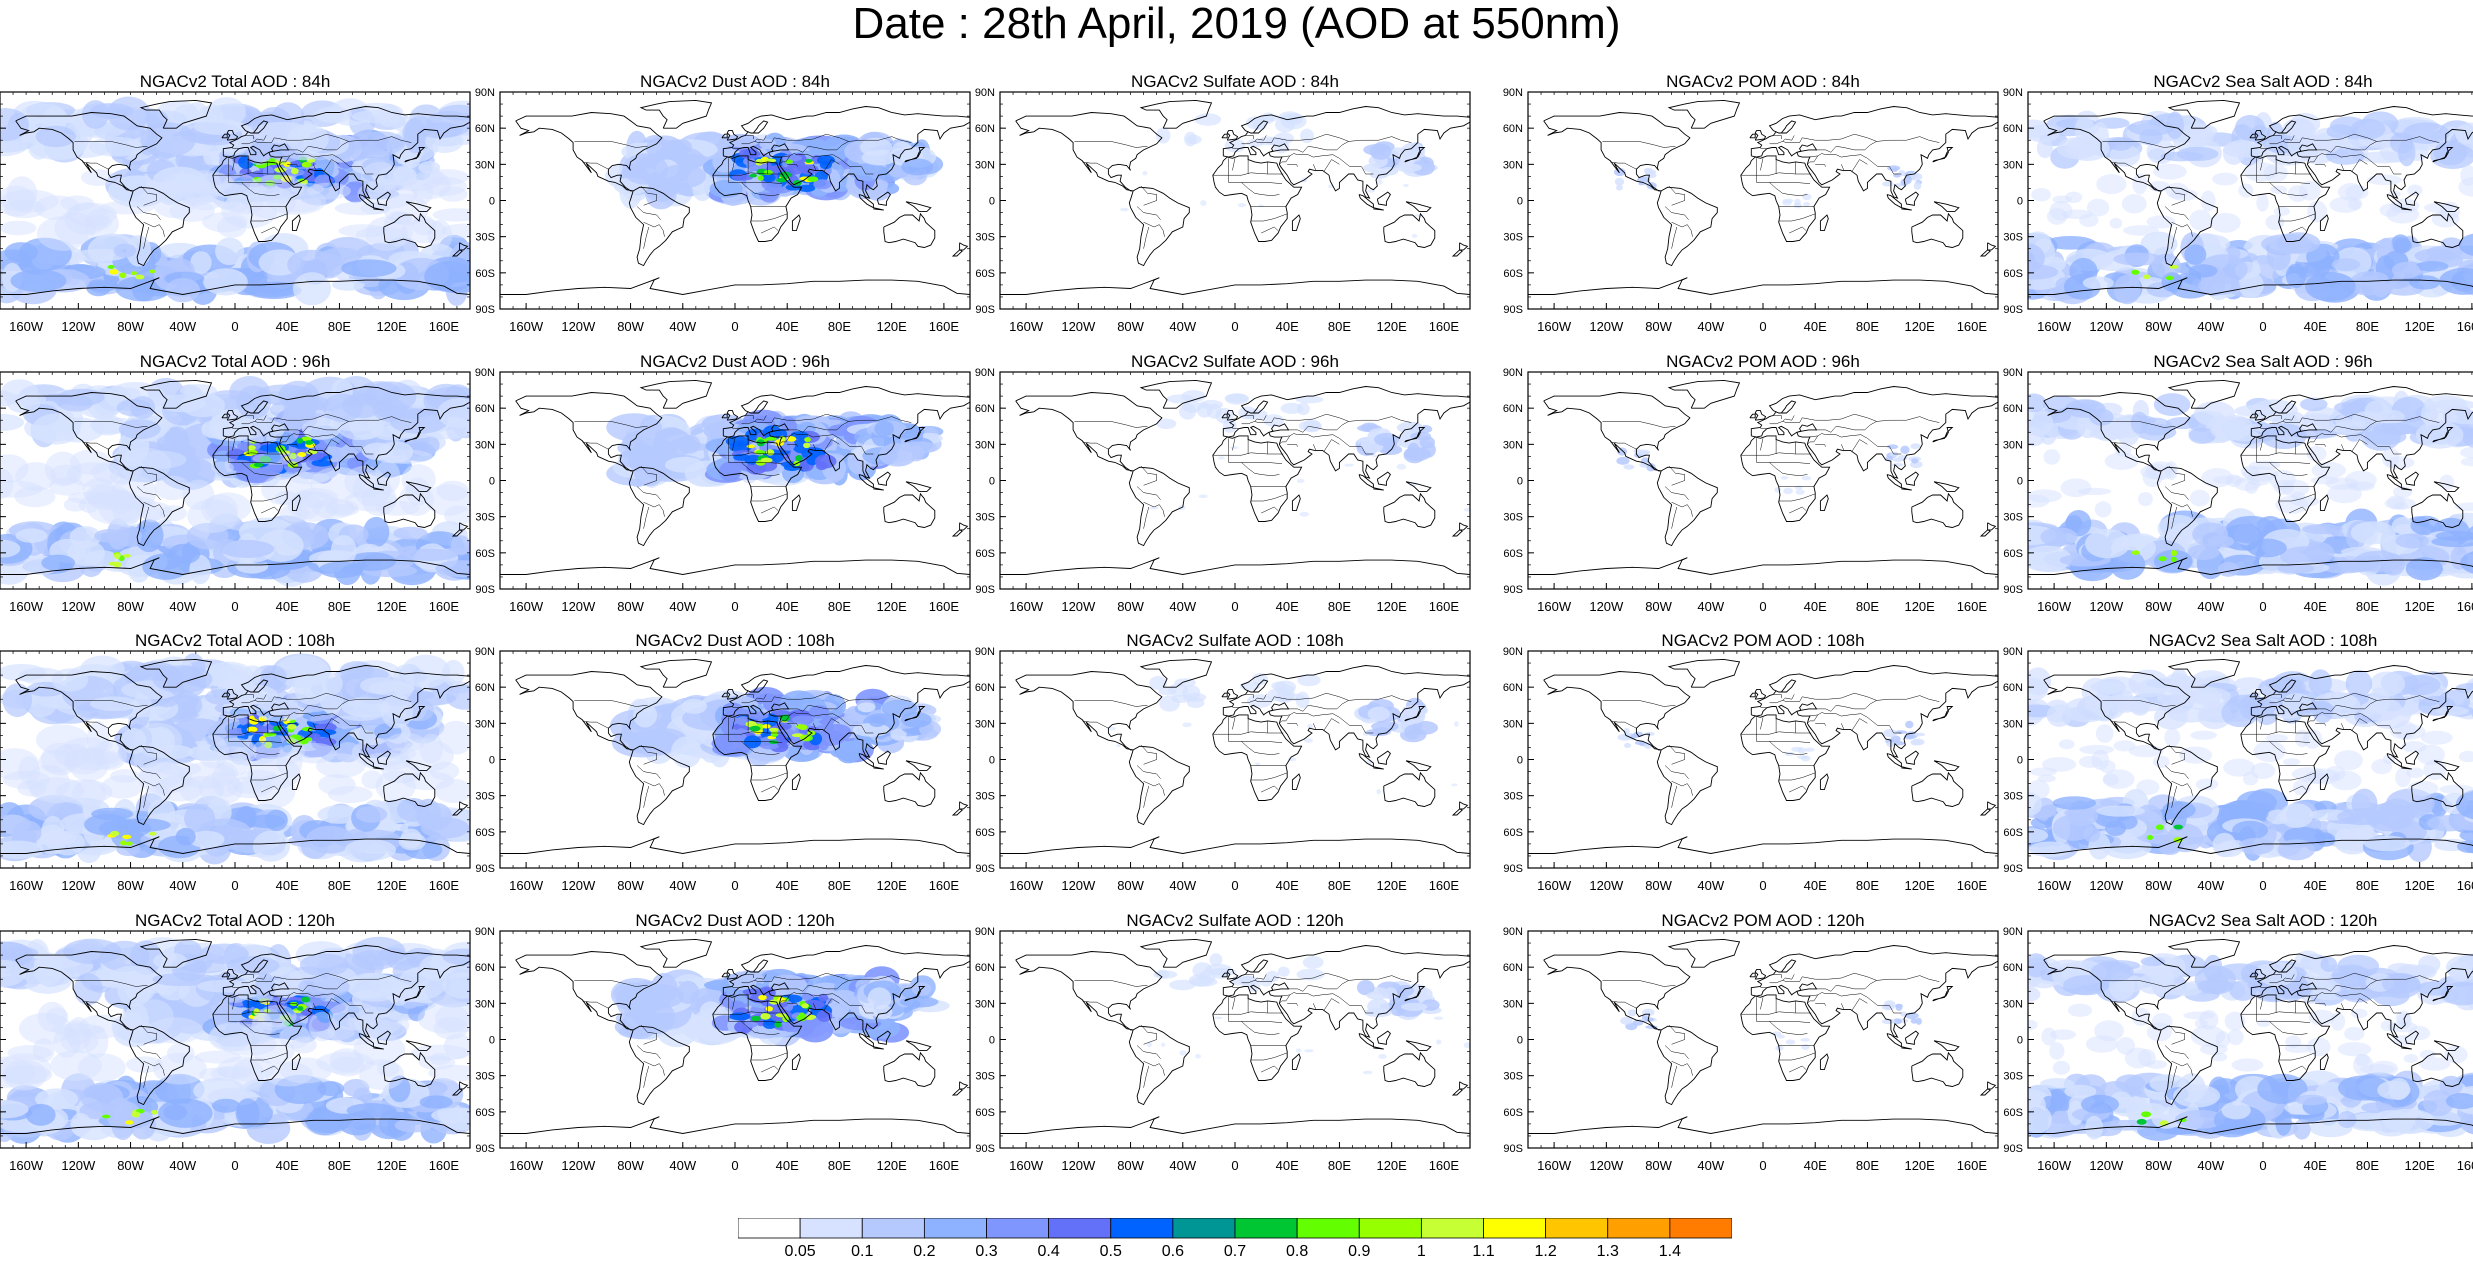  Describe the element at coordinates (1546, 1250) in the screenshot. I see `colorbar-label: 1.2` at that location.